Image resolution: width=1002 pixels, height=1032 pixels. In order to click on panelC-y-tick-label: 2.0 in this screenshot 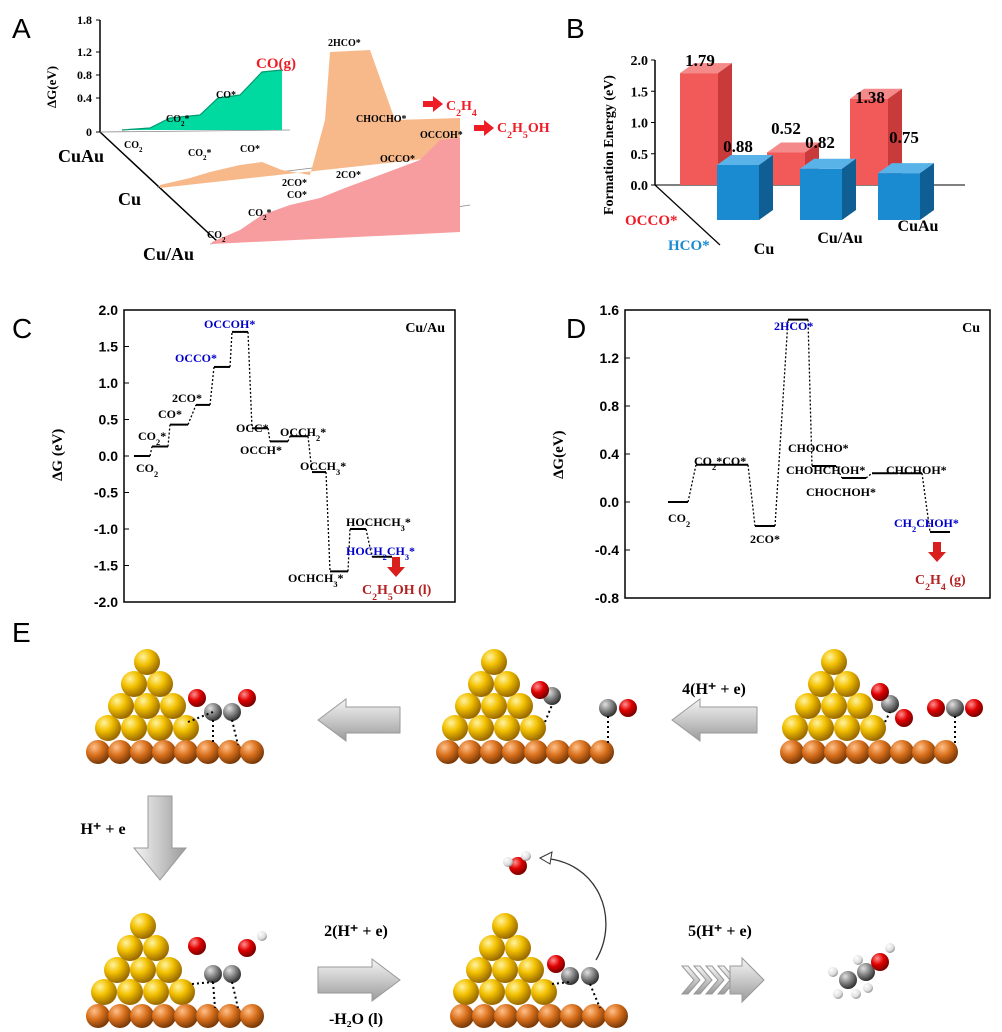, I will do `click(109, 310)`.